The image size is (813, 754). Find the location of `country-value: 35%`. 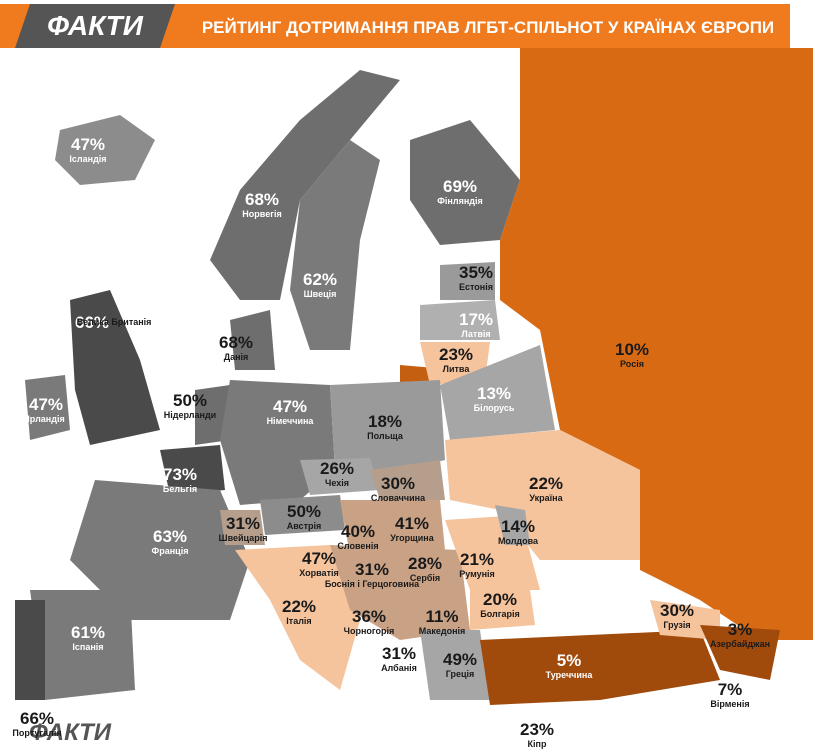

country-value: 35% is located at coordinates (476, 272).